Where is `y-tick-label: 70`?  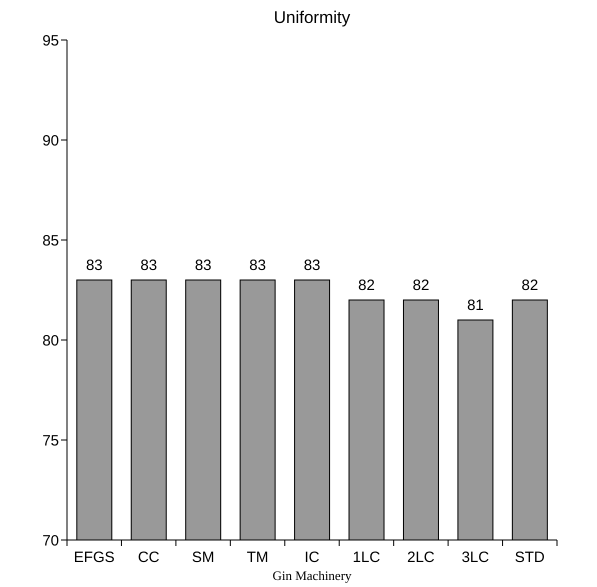
y-tick-label: 70 is located at coordinates (50, 541).